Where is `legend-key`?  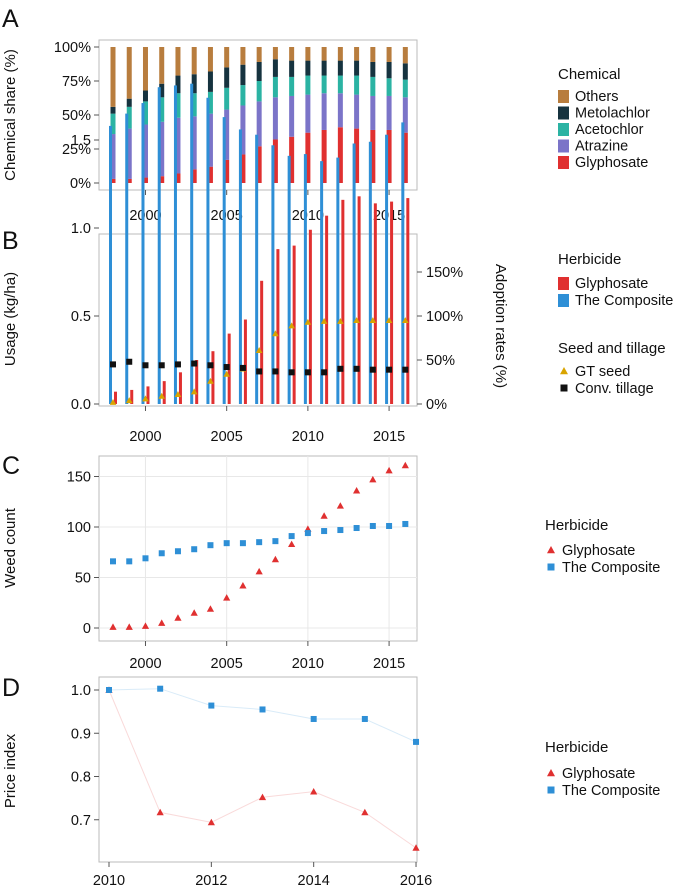
legend-key is located at coordinates (551, 567).